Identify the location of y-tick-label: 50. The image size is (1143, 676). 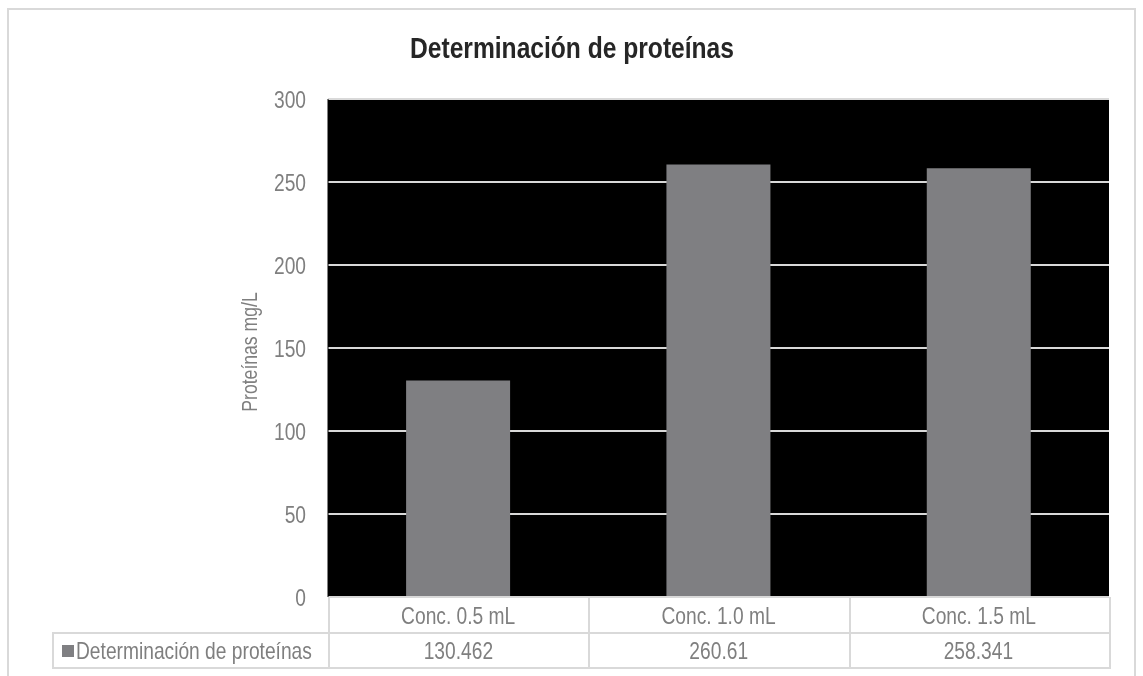
(295, 514).